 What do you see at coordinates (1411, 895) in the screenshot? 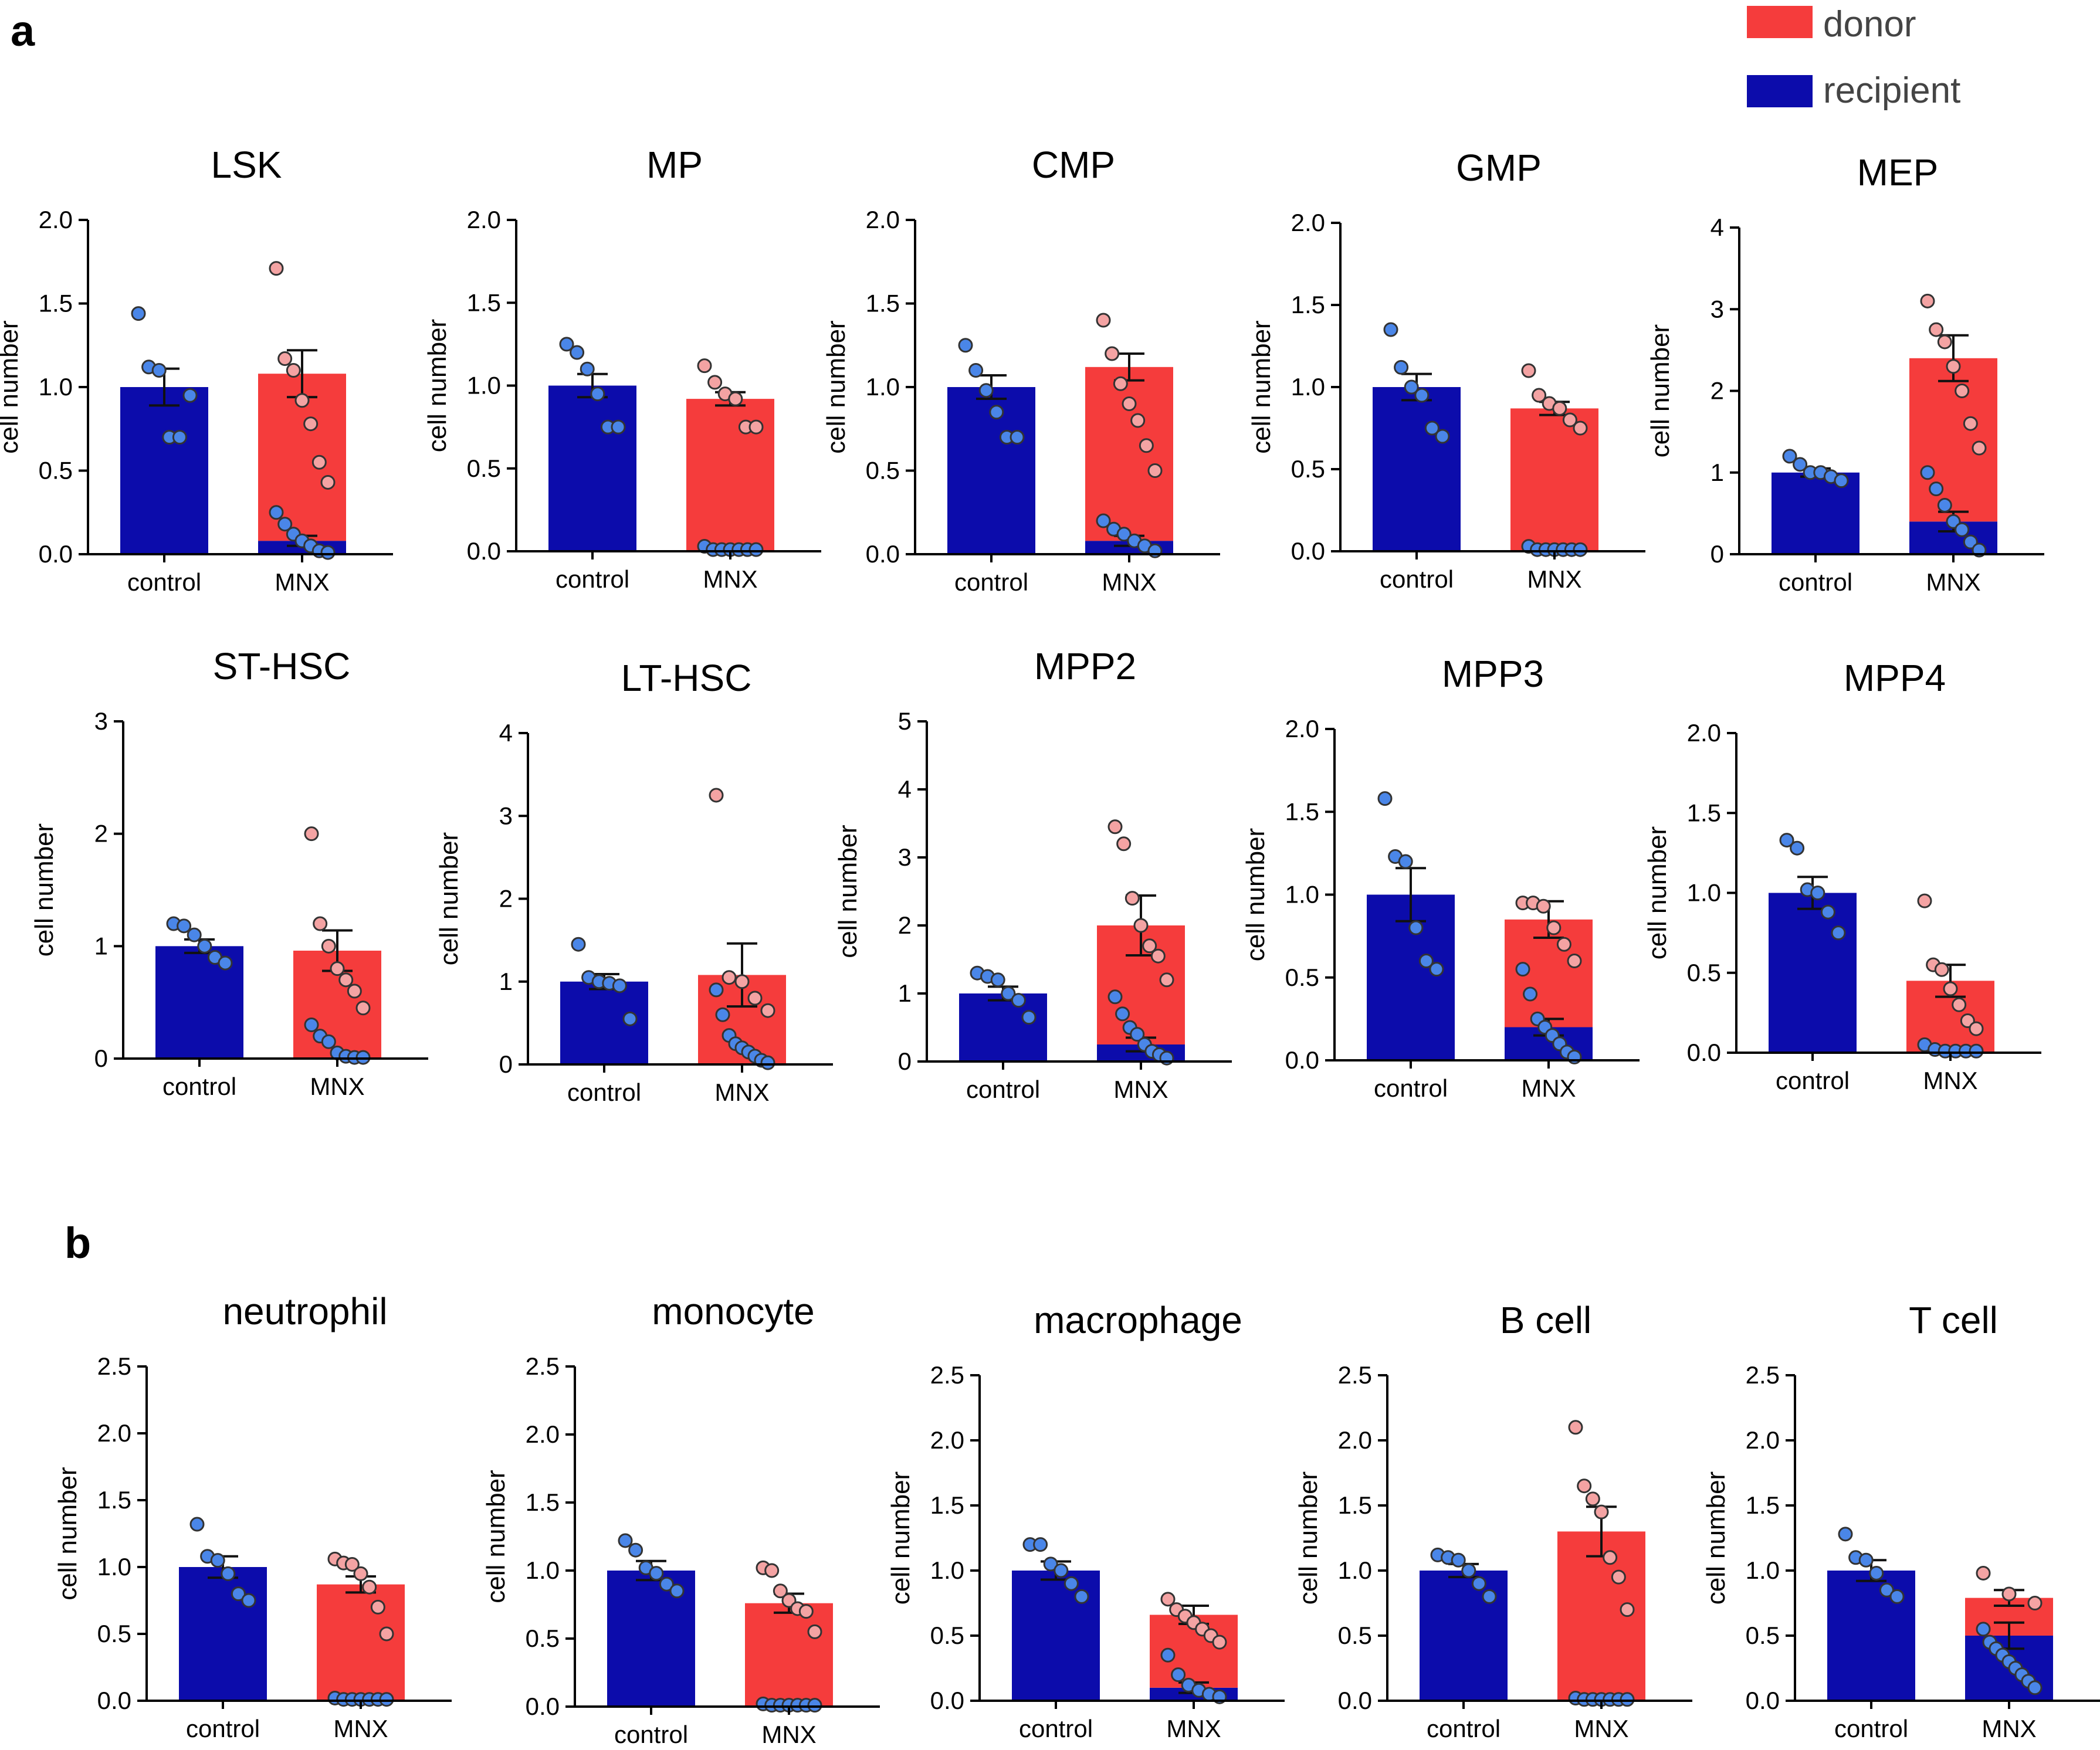
I see `error-bar-control` at bounding box center [1411, 895].